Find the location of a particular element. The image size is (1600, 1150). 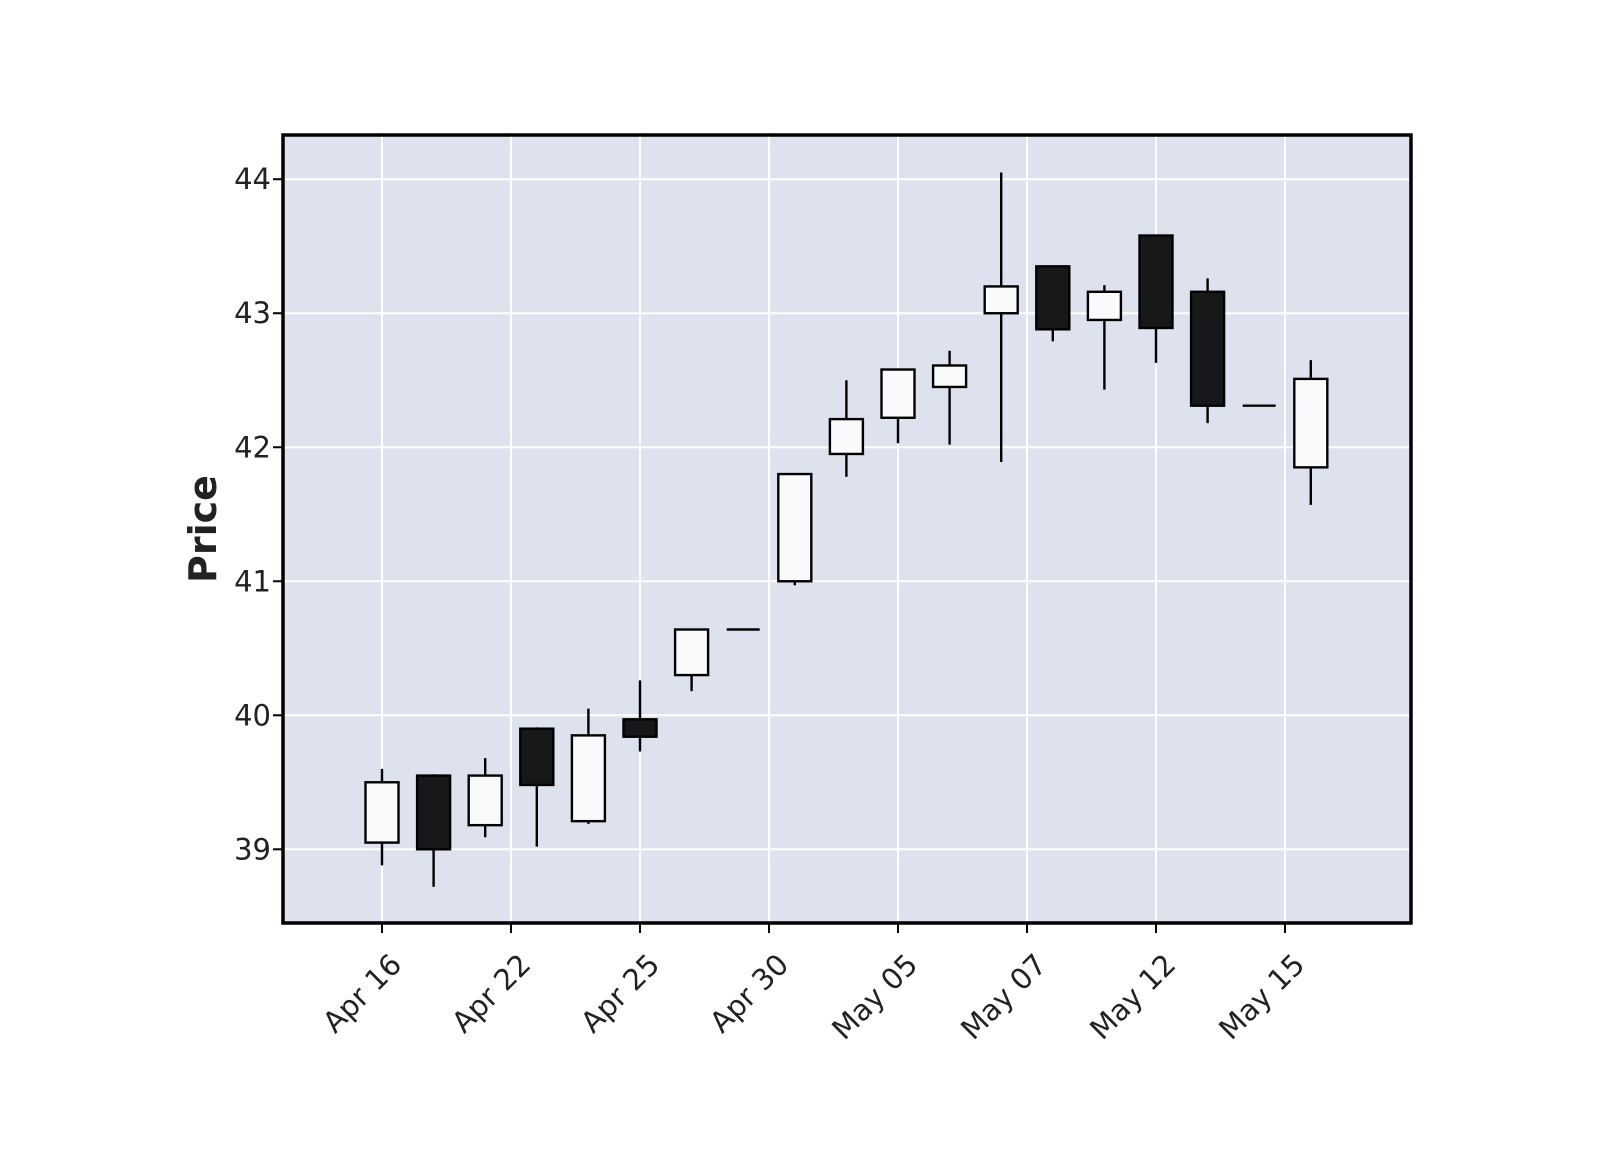

x-tick-label: Apr 30 is located at coordinates (749, 993).